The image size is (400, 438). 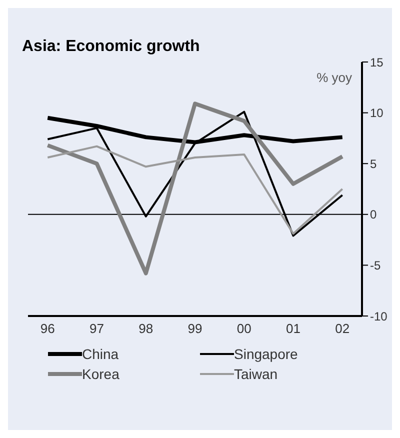 What do you see at coordinates (256, 374) in the screenshot?
I see `legend-label: Taiwan` at bounding box center [256, 374].